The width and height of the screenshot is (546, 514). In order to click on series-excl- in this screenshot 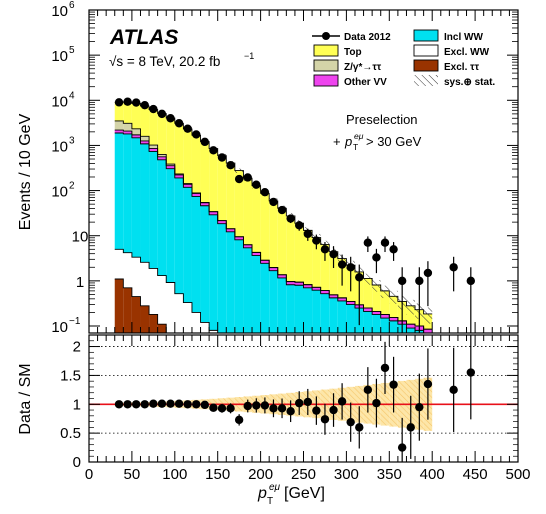, I will do `click(140, 305)`.